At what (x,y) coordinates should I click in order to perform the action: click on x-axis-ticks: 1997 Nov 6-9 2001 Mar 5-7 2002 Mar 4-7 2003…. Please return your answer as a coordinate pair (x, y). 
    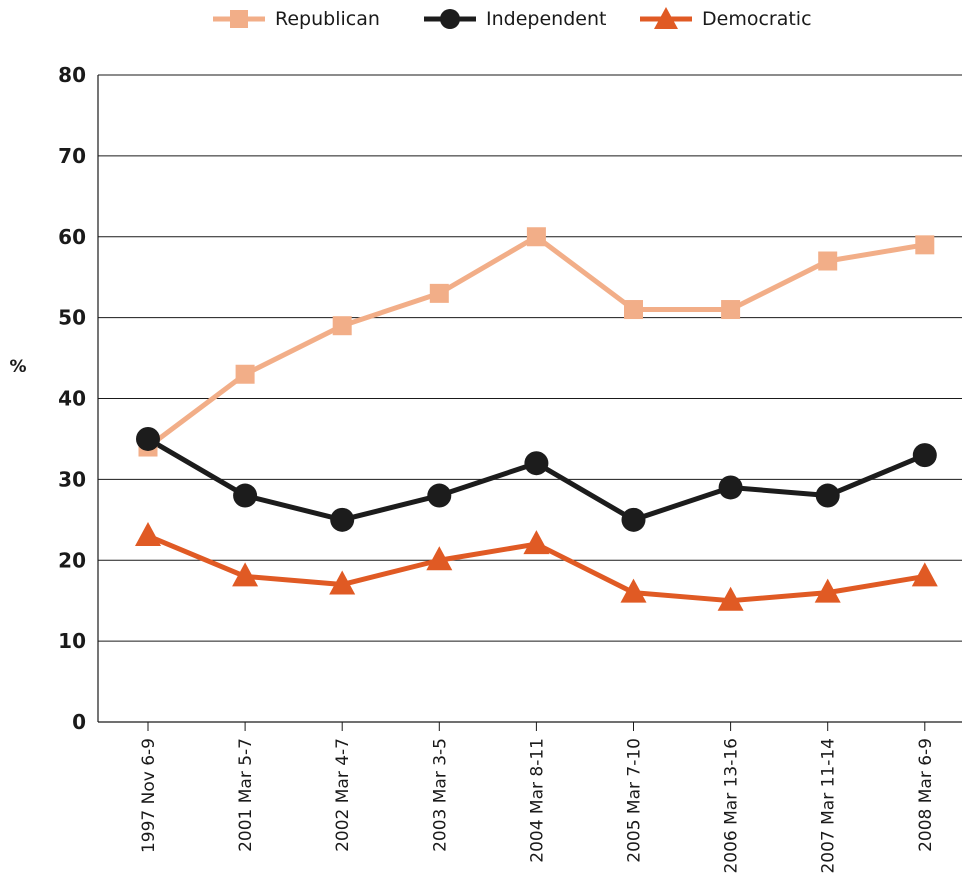
    Looking at the image, I should click on (537, 798).